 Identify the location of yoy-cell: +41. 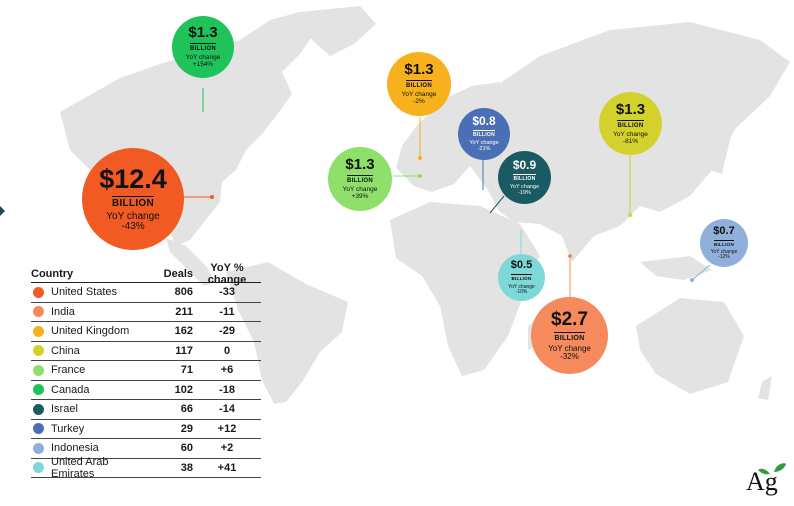
(227, 467).